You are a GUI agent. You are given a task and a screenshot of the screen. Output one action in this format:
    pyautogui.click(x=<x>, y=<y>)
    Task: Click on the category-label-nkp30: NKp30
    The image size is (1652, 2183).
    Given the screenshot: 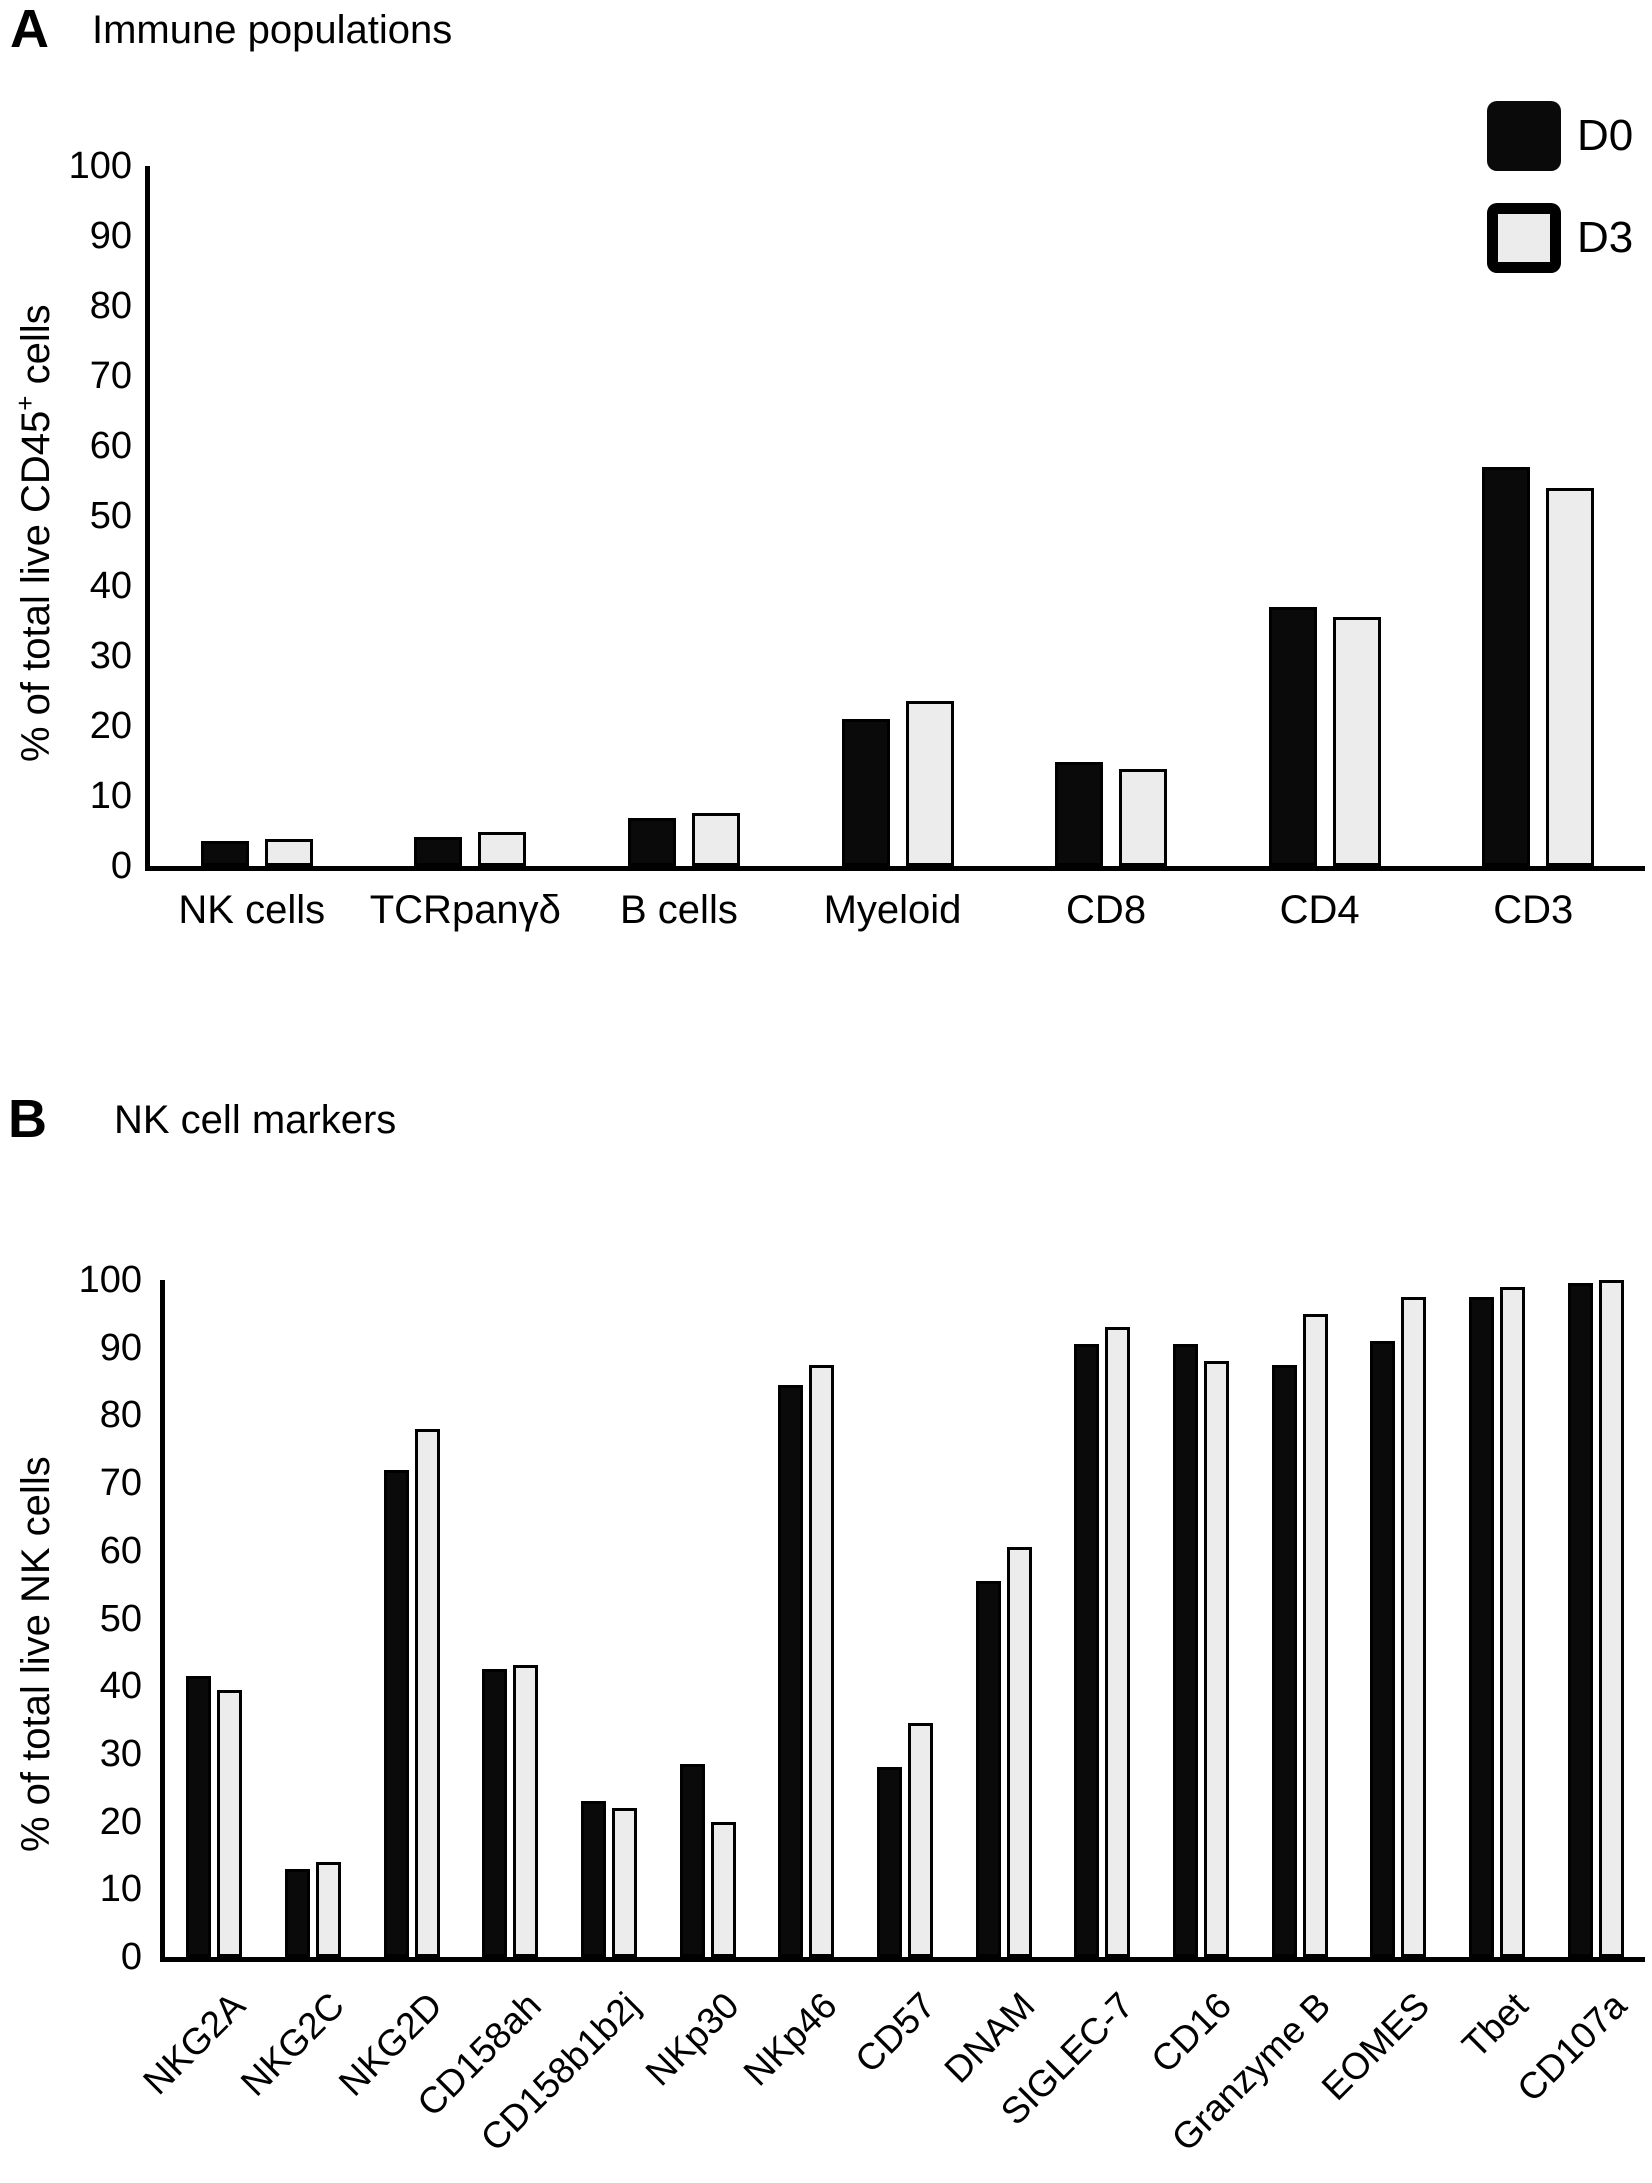 What is the action you would take?
    pyautogui.click(x=692, y=2039)
    